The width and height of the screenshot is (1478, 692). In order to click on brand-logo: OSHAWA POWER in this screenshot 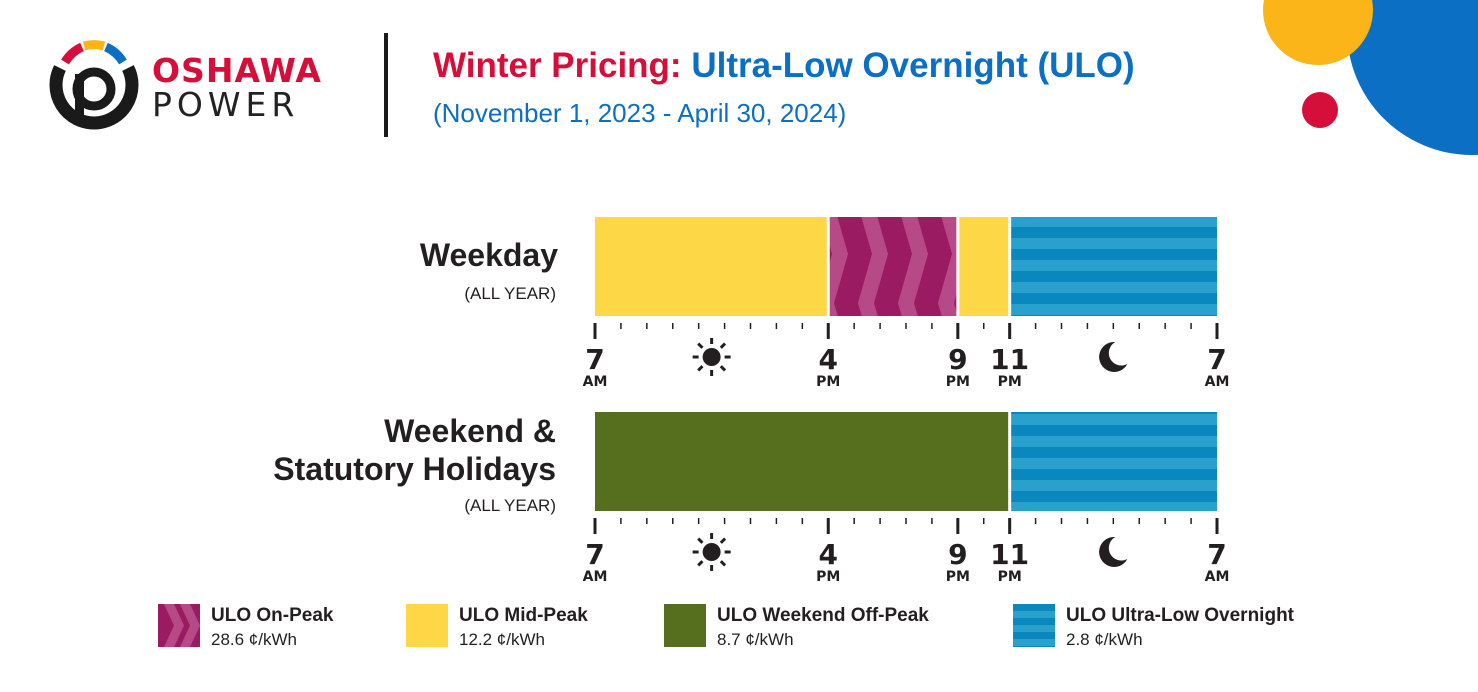, I will do `click(194, 86)`.